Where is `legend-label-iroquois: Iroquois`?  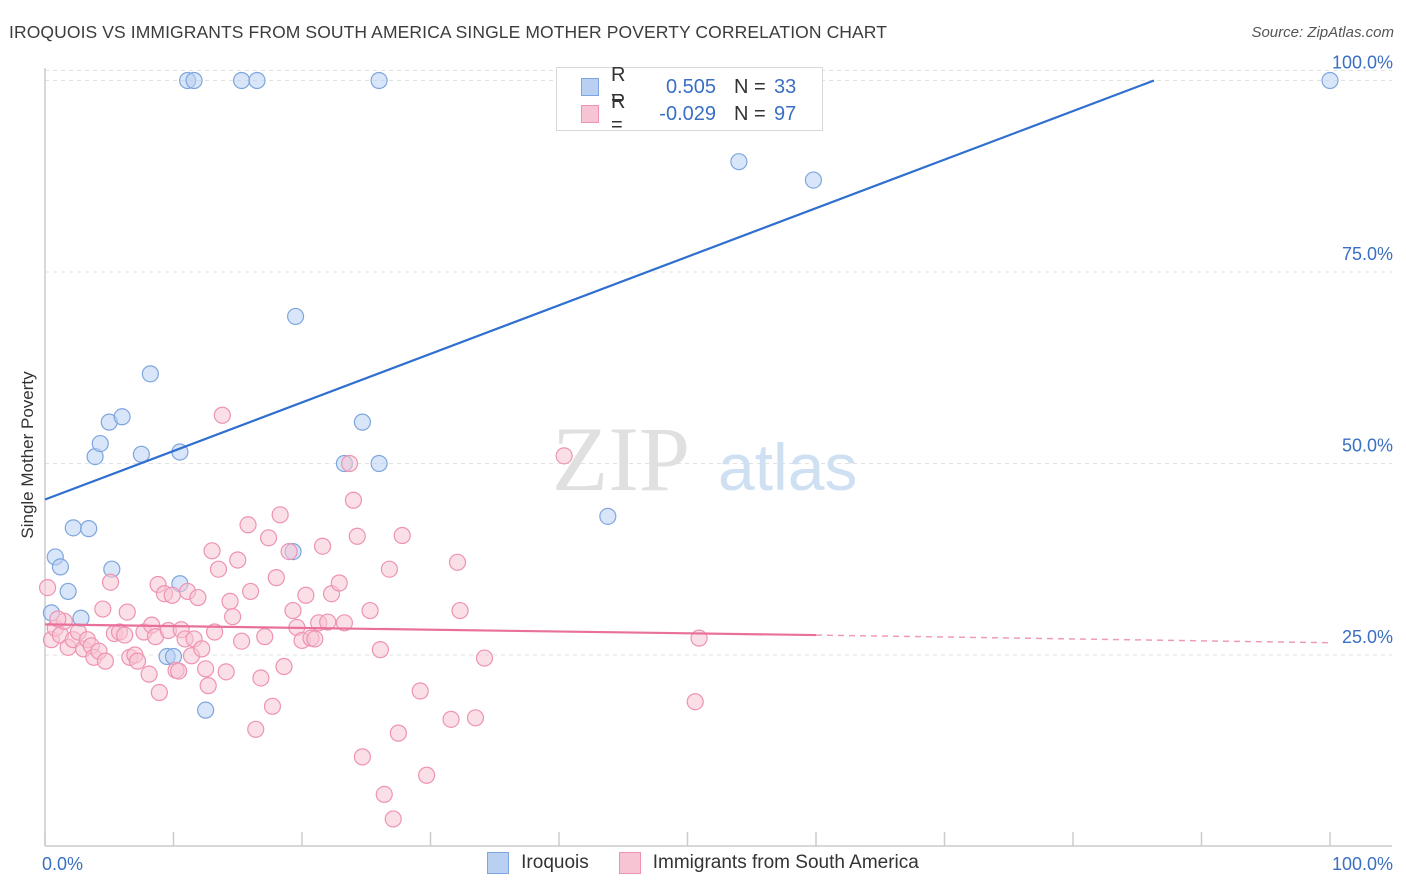
legend-label-iroquois: Iroquois is located at coordinates (555, 862).